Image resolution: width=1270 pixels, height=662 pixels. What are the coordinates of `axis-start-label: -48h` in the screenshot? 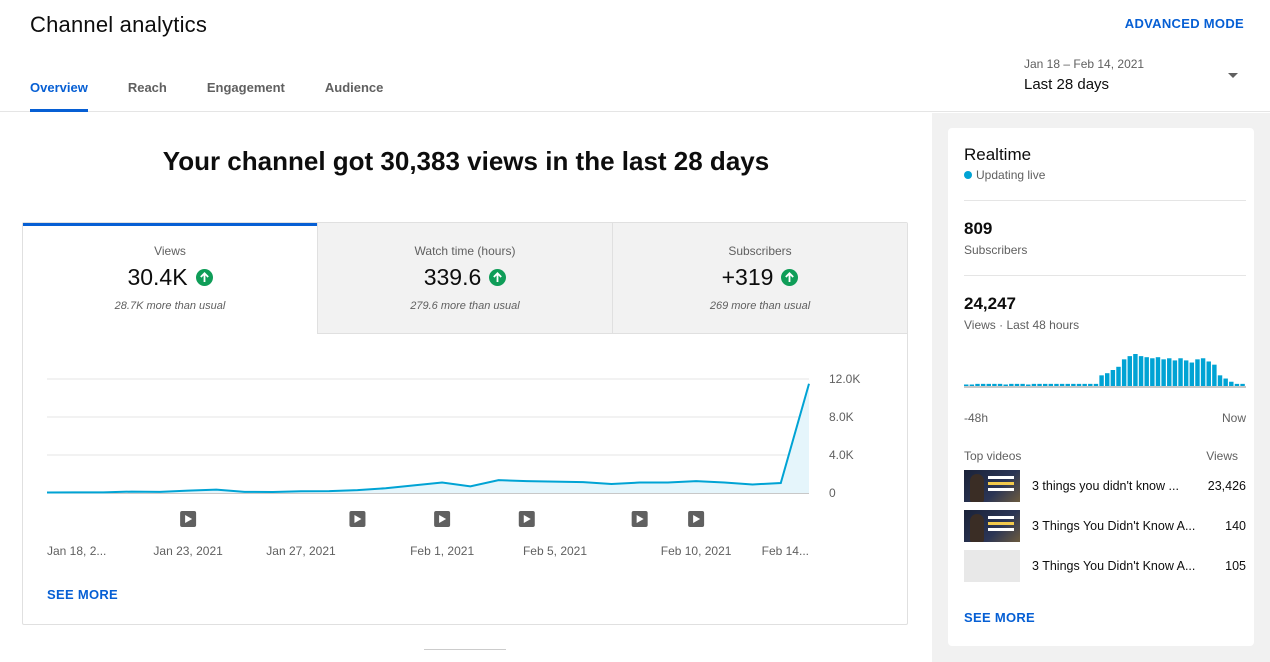 It's located at (976, 418).